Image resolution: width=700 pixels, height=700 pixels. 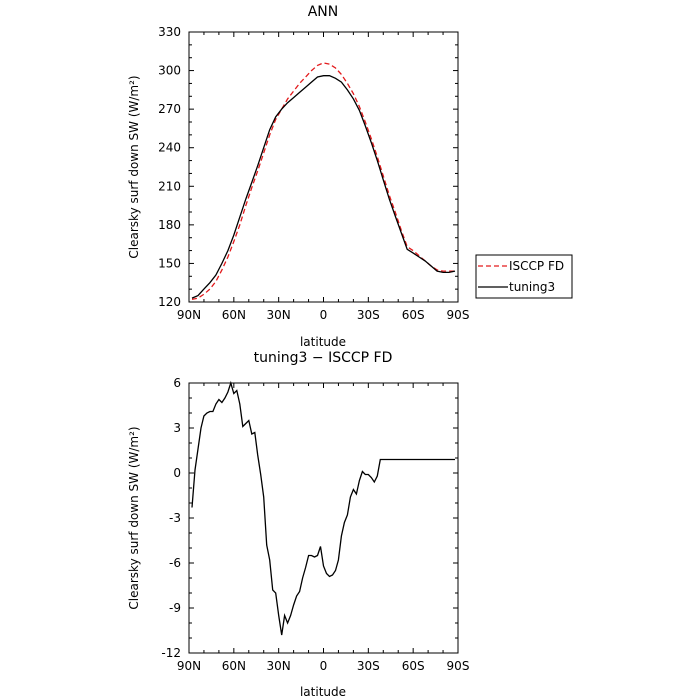 I want to click on bottom-x-tick-label: 30N, so click(x=279, y=666).